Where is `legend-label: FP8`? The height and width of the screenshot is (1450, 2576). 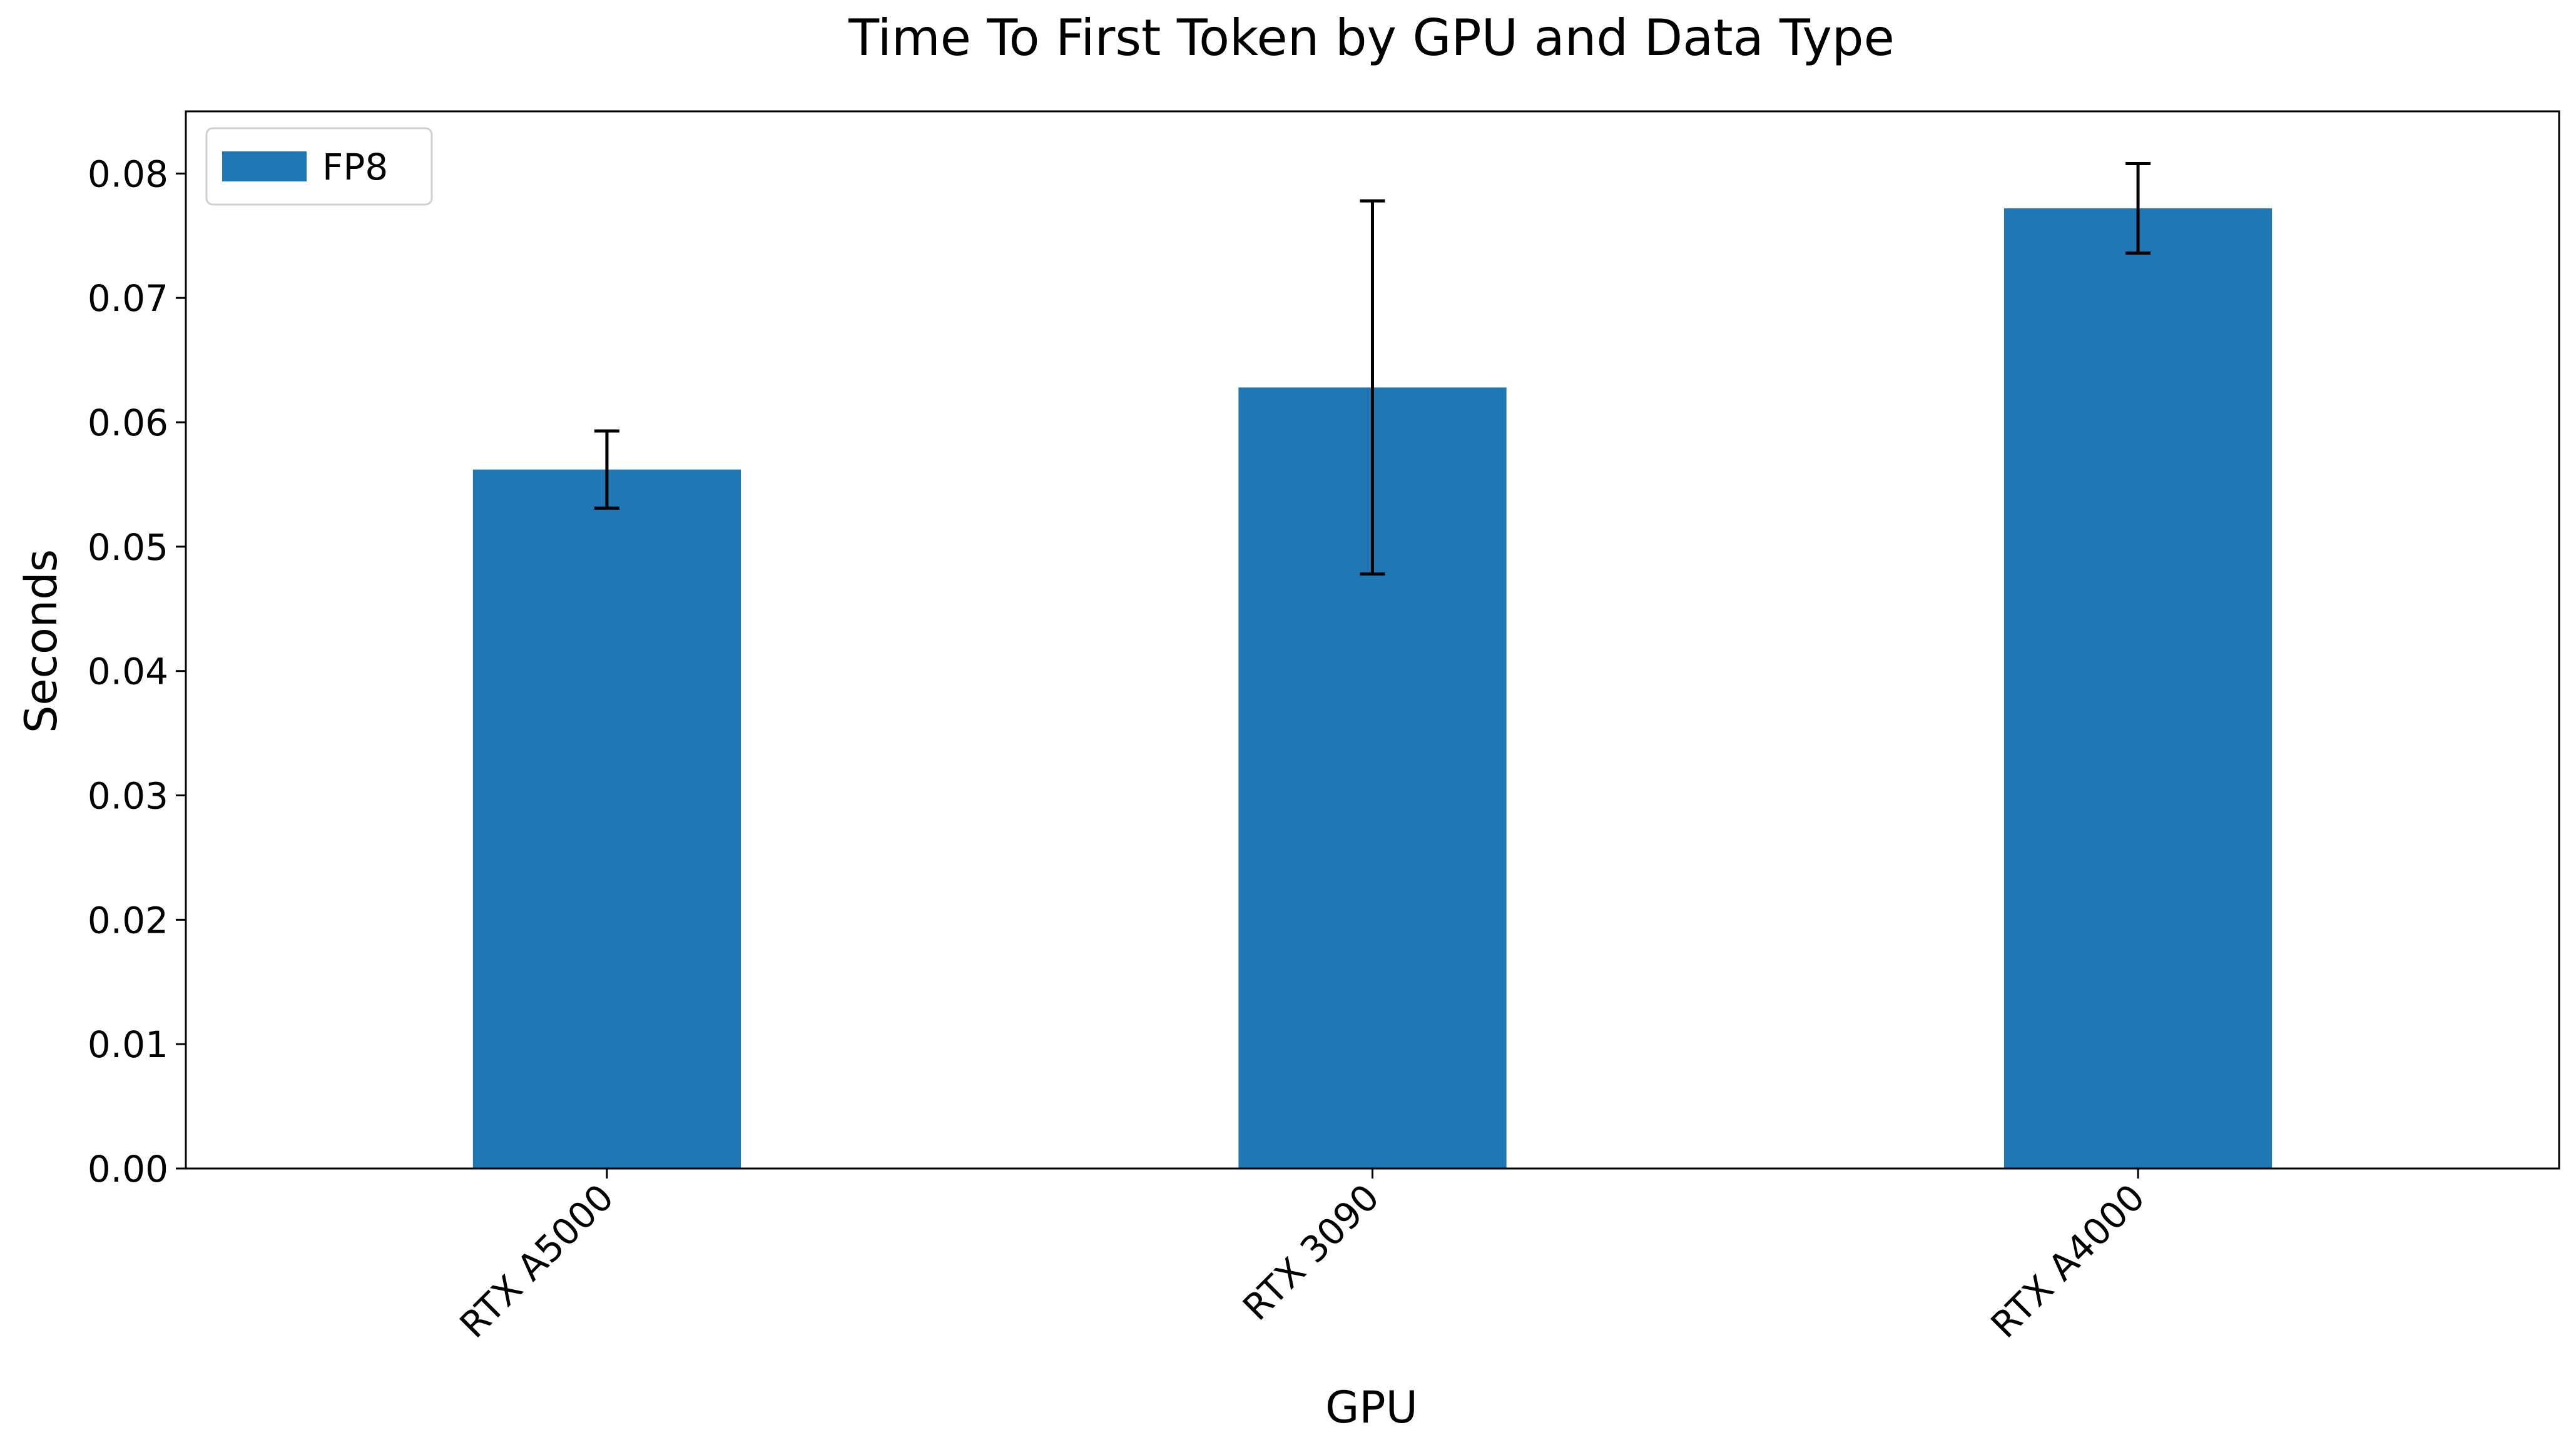 legend-label: FP8 is located at coordinates (355, 167).